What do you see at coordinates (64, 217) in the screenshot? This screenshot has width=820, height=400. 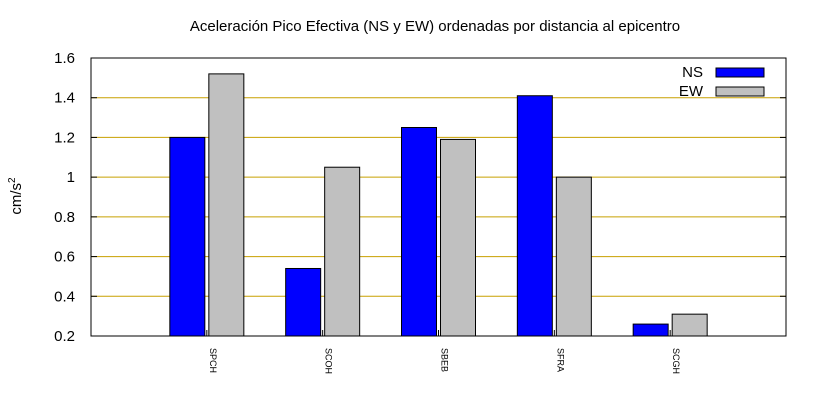 I see `y-tick-label: 0.8` at bounding box center [64, 217].